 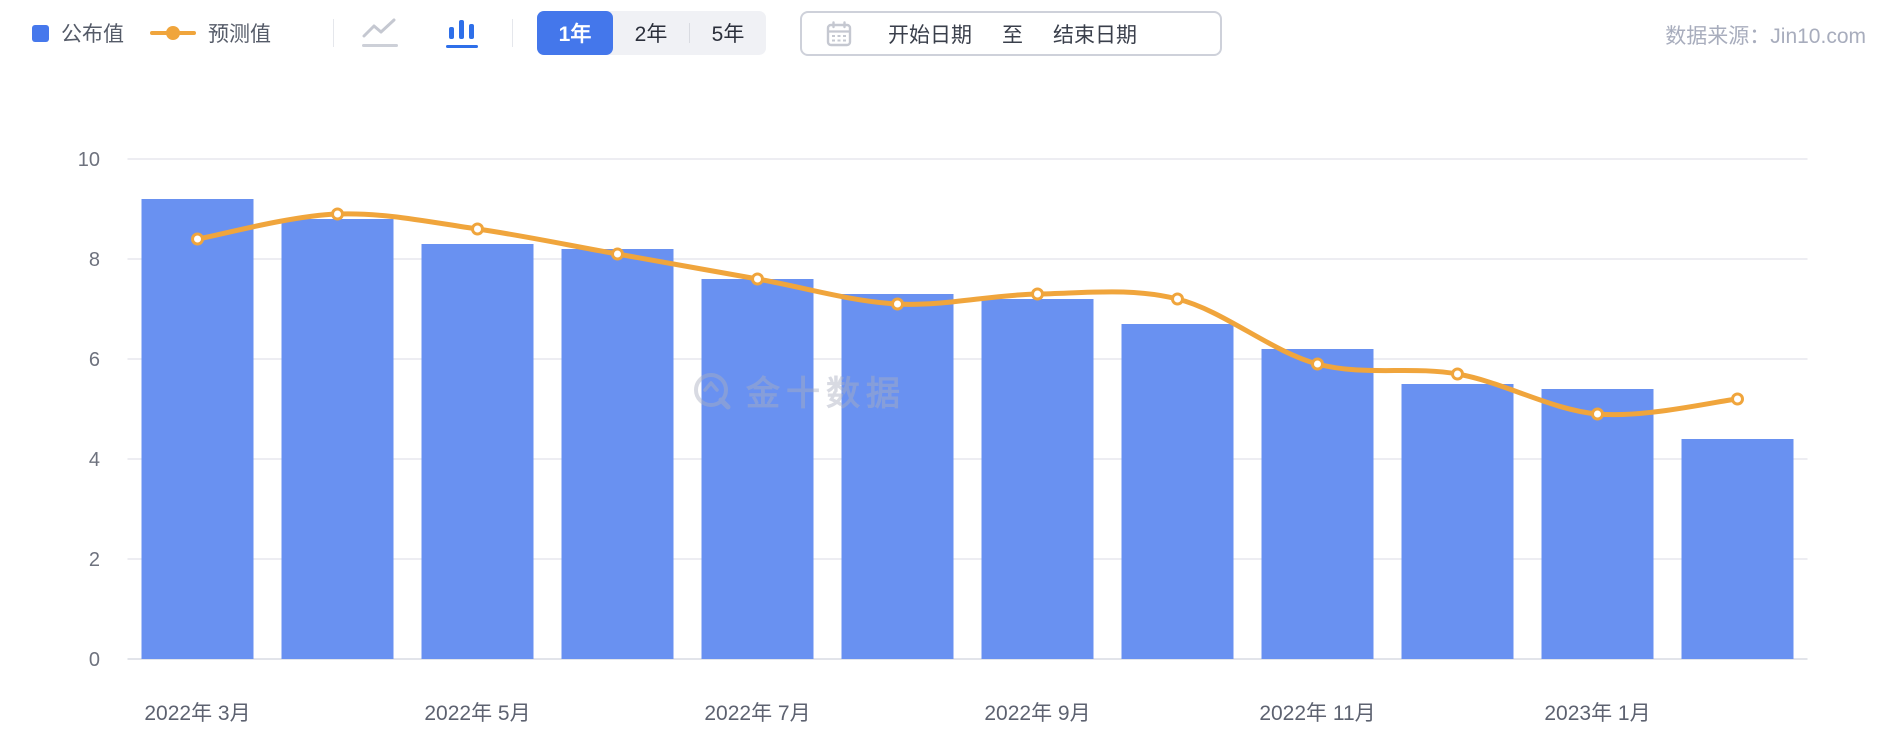 I want to click on y-axis-label: 4, so click(x=94, y=460).